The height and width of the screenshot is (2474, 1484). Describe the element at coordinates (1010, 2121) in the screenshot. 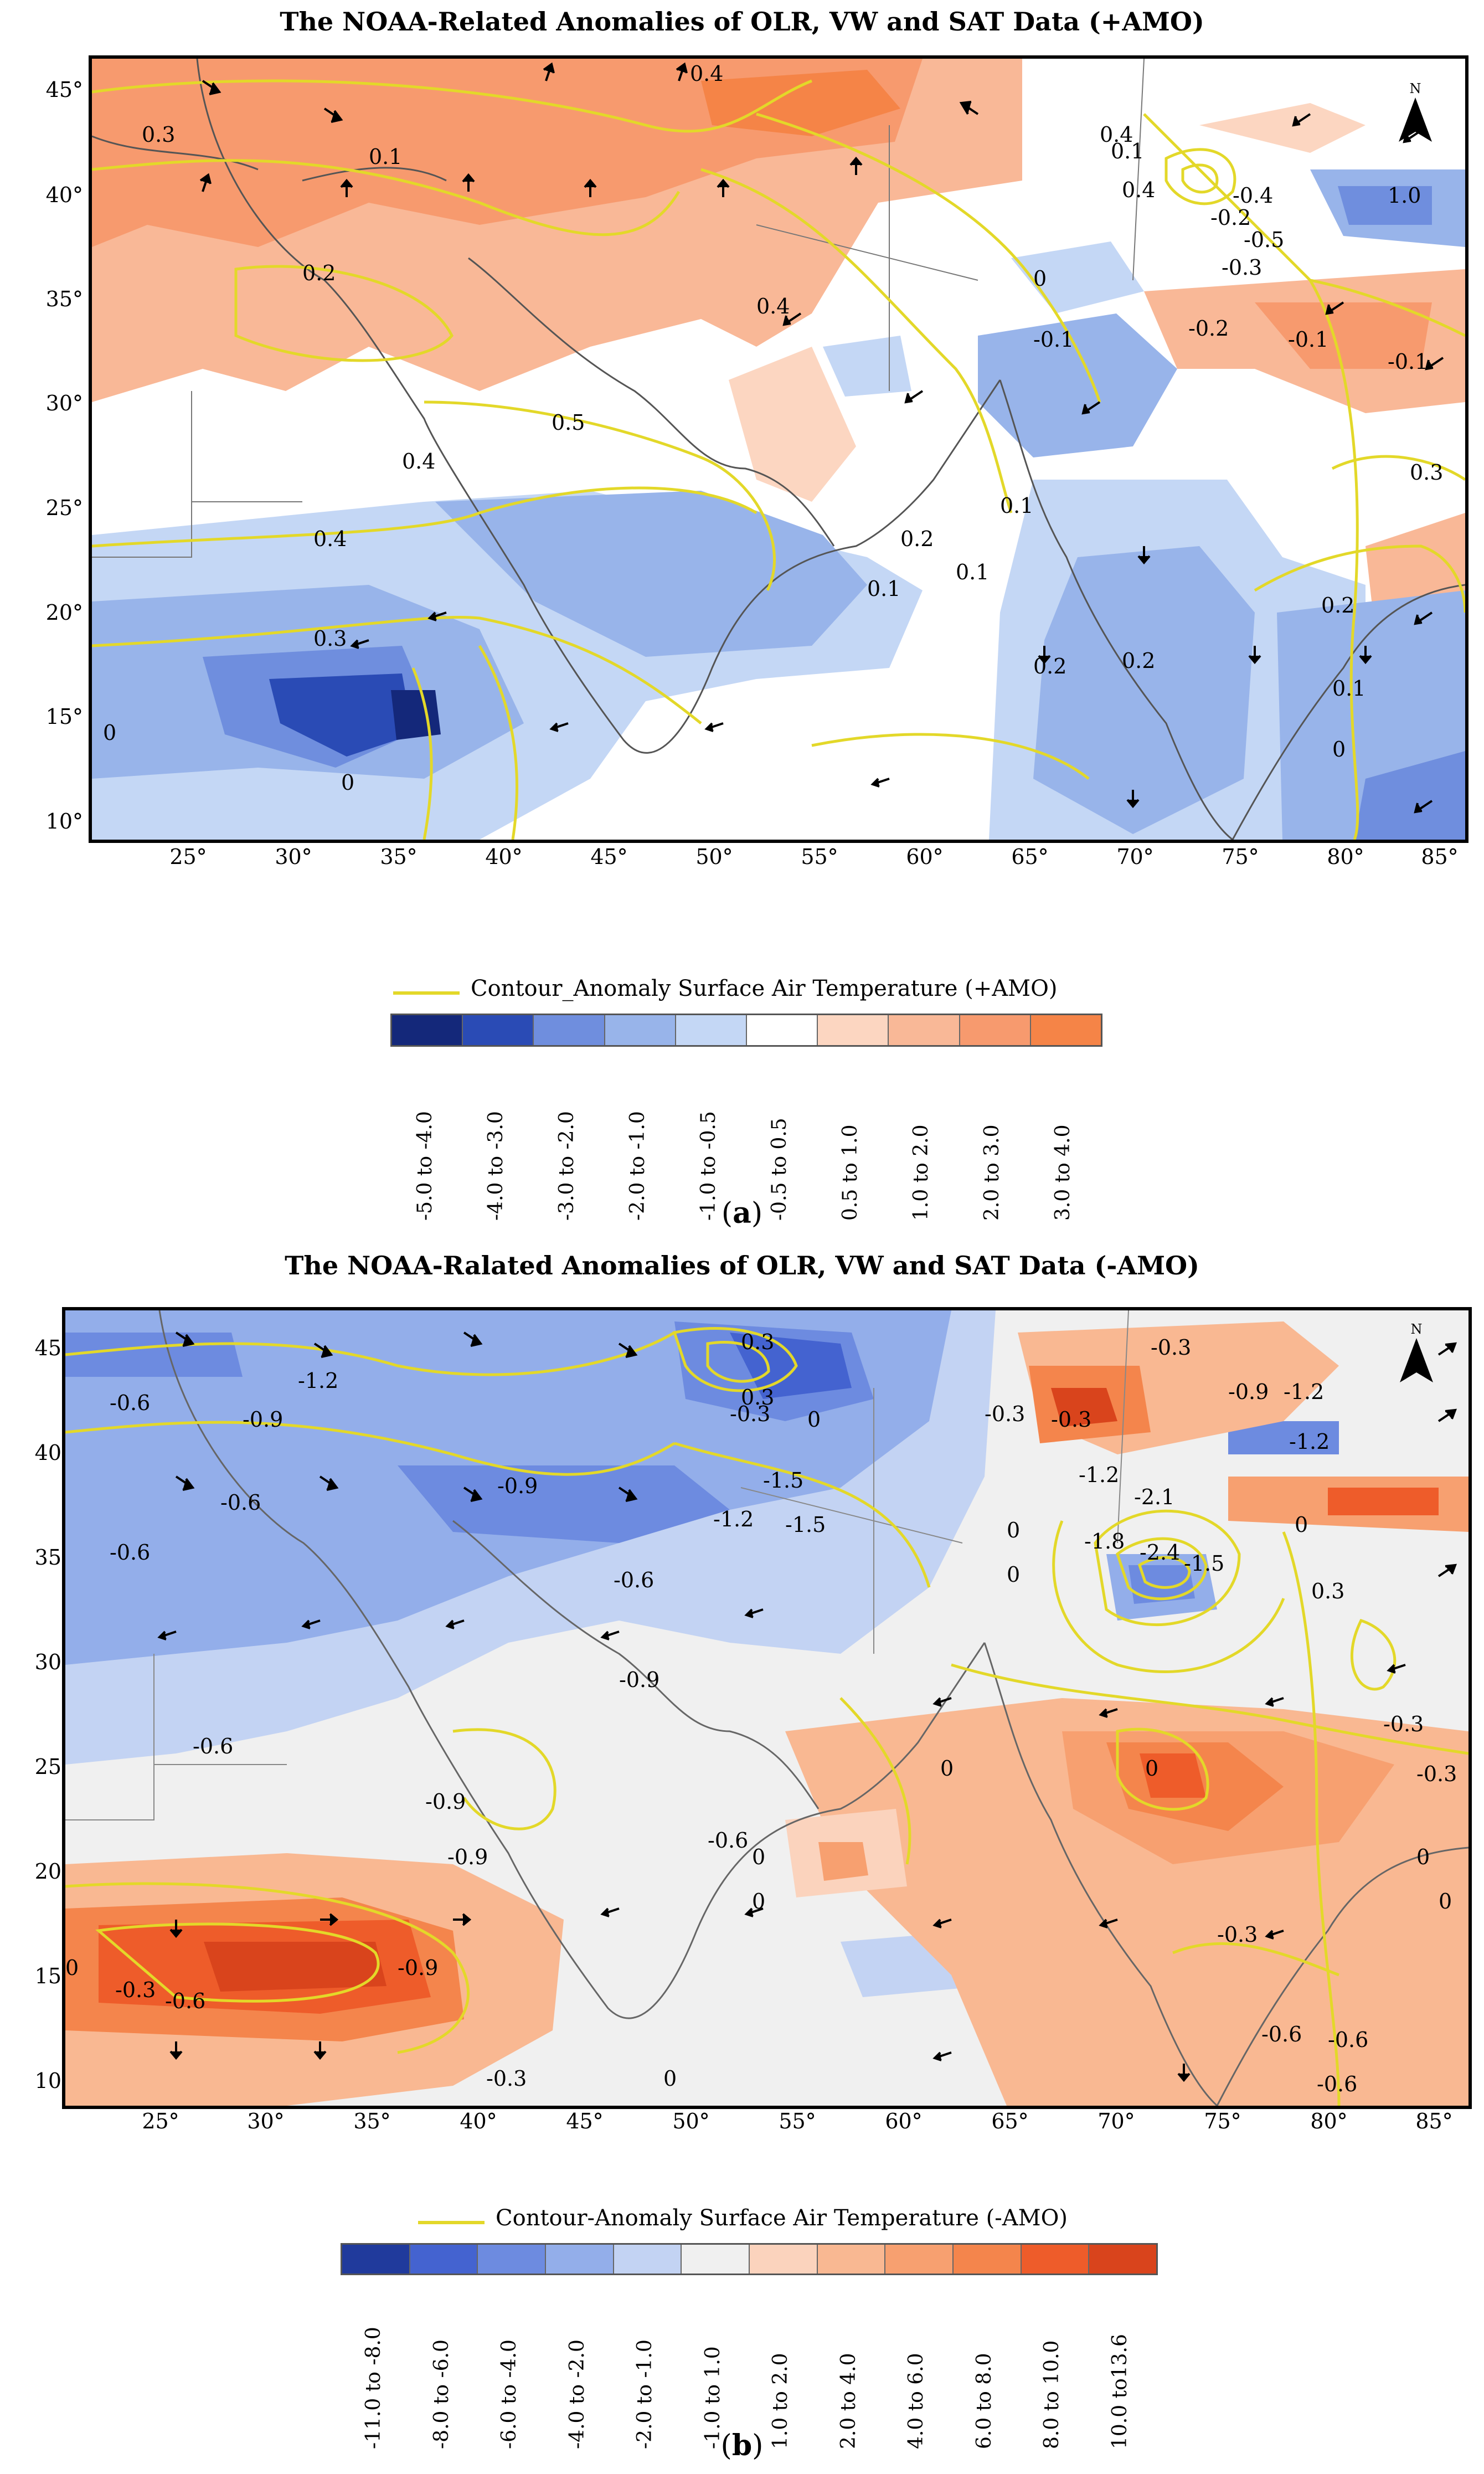

I see `lon-label: 65°` at that location.